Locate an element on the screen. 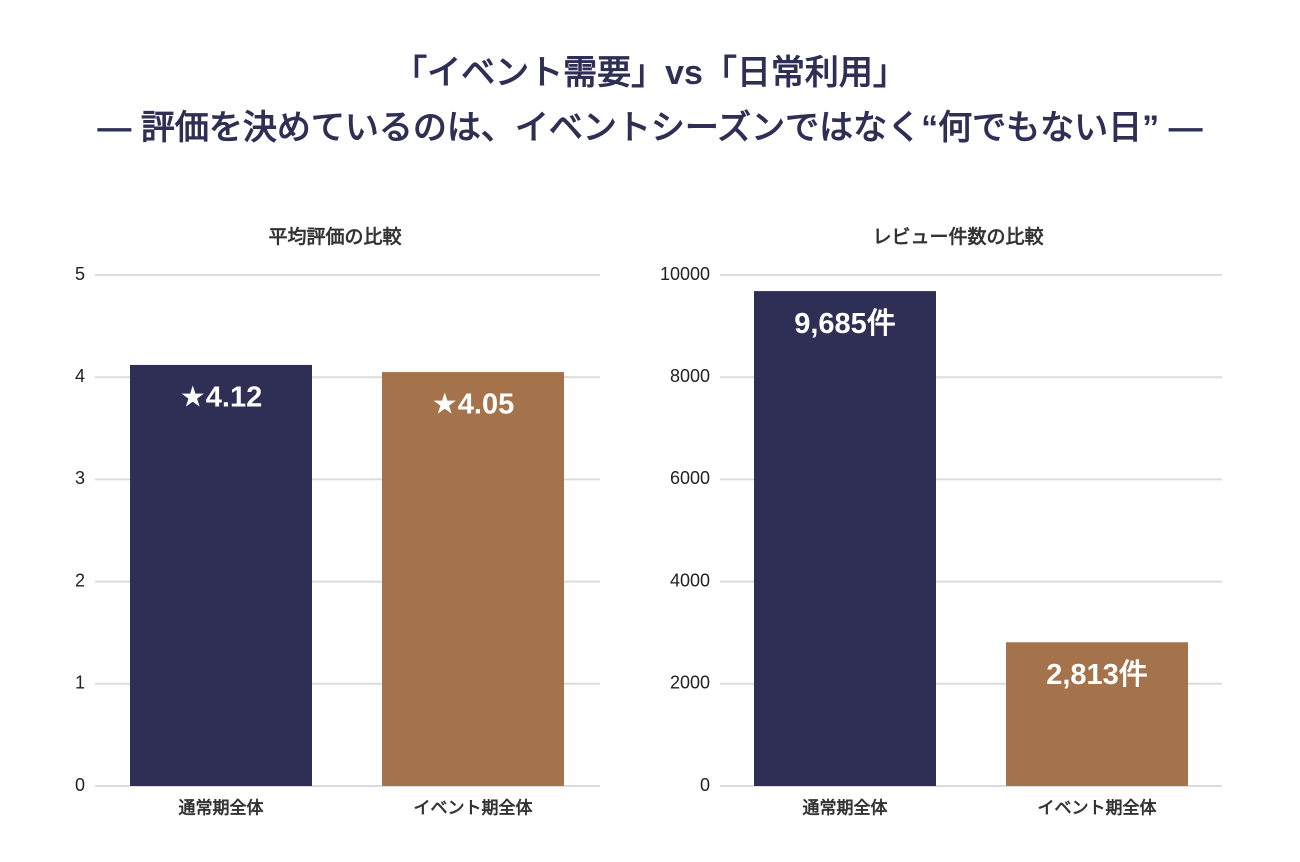 This screenshot has height=862, width=1300. main-title: 「イベント需要」vs「日常利用」 is located at coordinates (650, 73).